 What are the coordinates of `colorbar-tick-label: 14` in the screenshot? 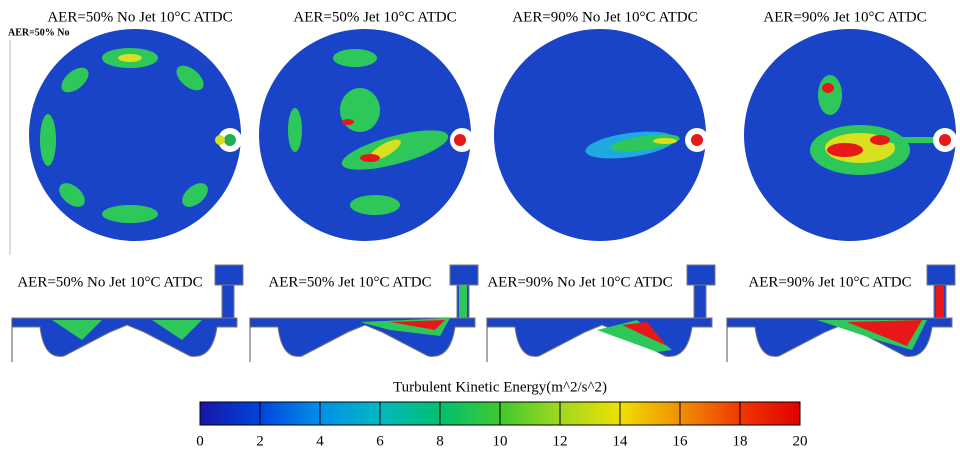 It's located at (621, 441).